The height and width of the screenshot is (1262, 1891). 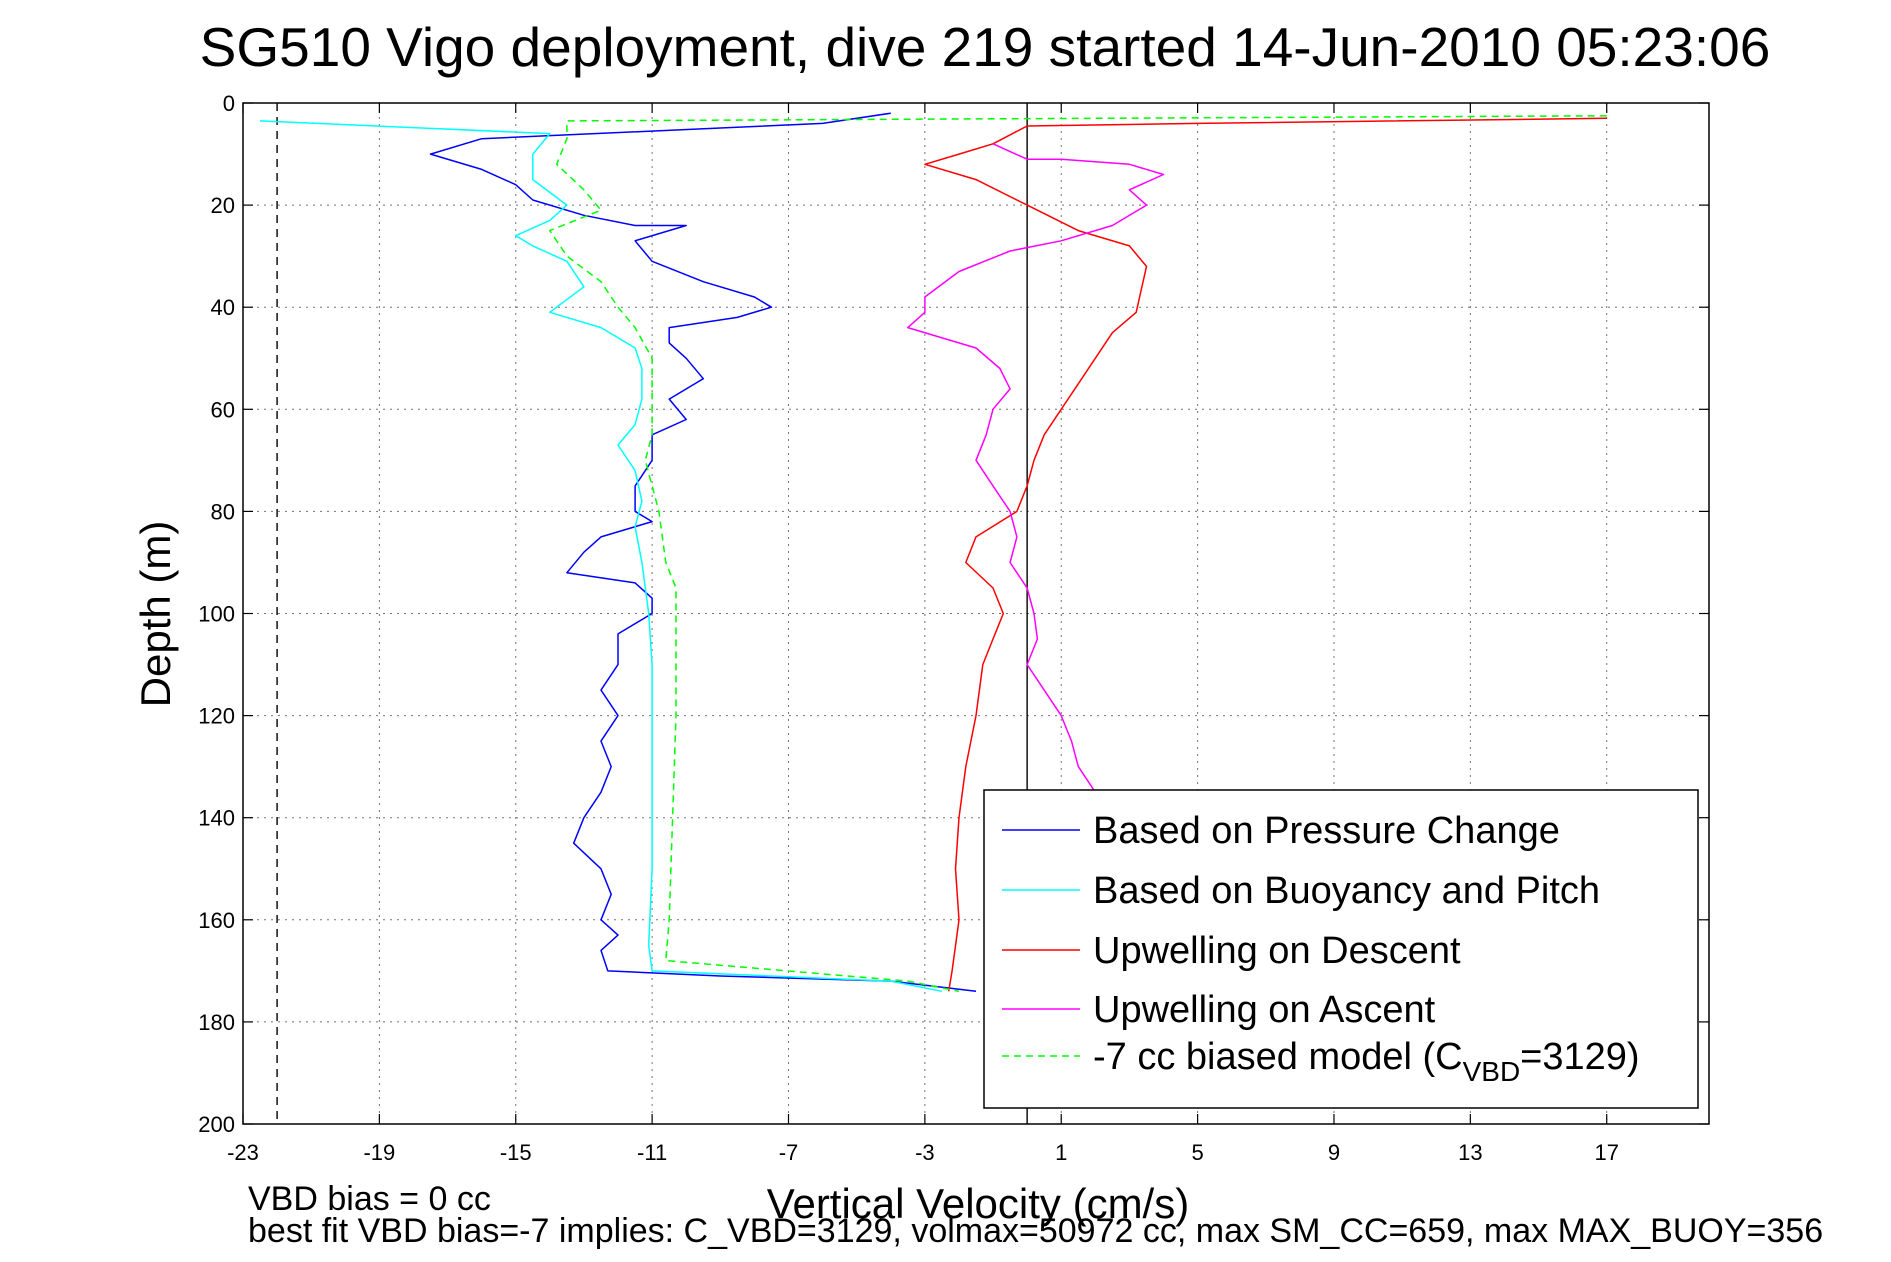 What do you see at coordinates (1326, 831) in the screenshot?
I see `legend-label: Based on Pressure Change` at bounding box center [1326, 831].